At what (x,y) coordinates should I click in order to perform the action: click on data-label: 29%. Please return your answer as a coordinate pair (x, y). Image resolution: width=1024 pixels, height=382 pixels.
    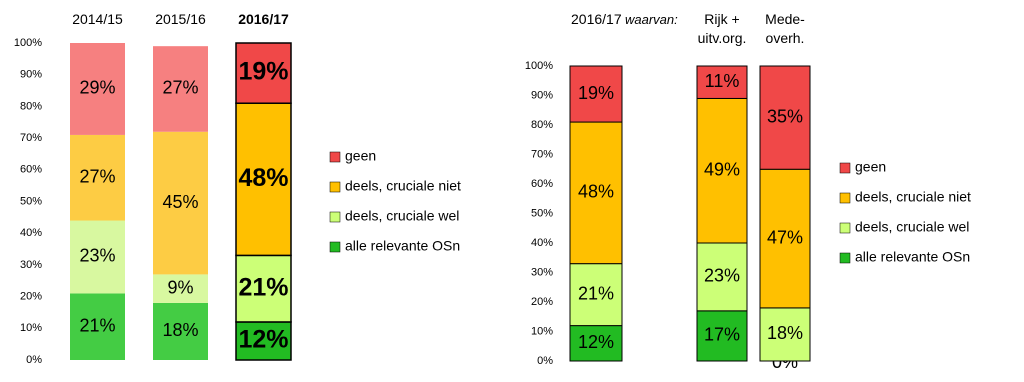
    Looking at the image, I should click on (97, 88).